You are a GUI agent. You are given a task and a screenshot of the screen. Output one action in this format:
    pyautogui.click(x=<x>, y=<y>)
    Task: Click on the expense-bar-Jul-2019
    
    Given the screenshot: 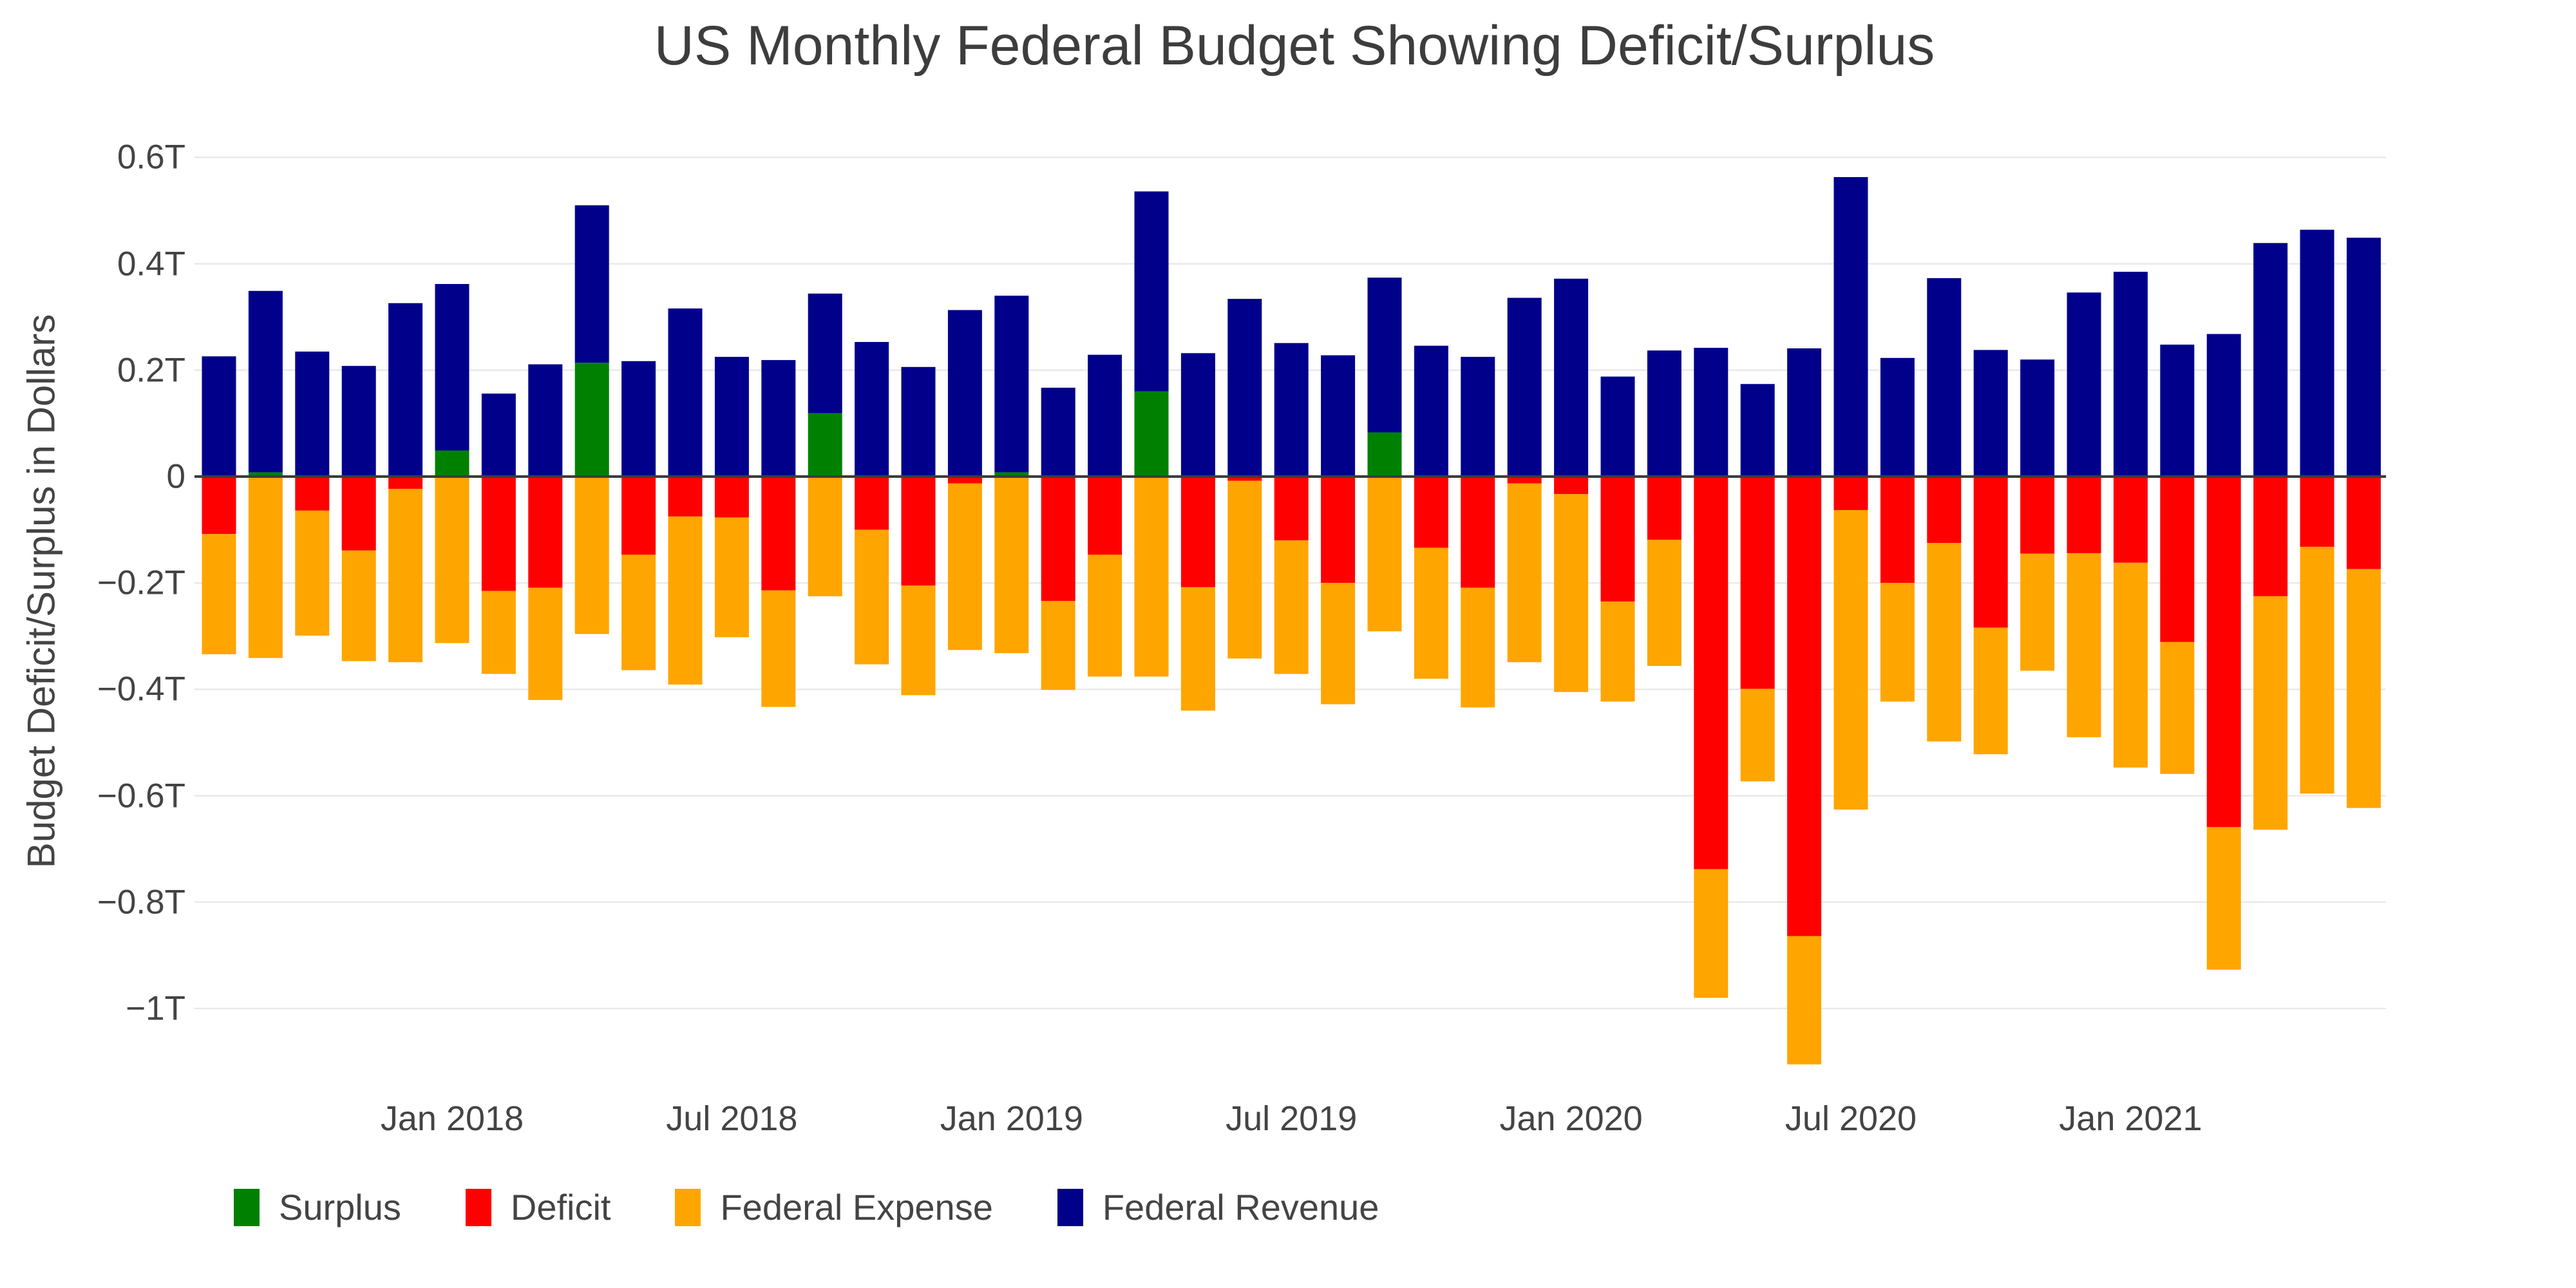 What is the action you would take?
    pyautogui.click(x=1291, y=607)
    